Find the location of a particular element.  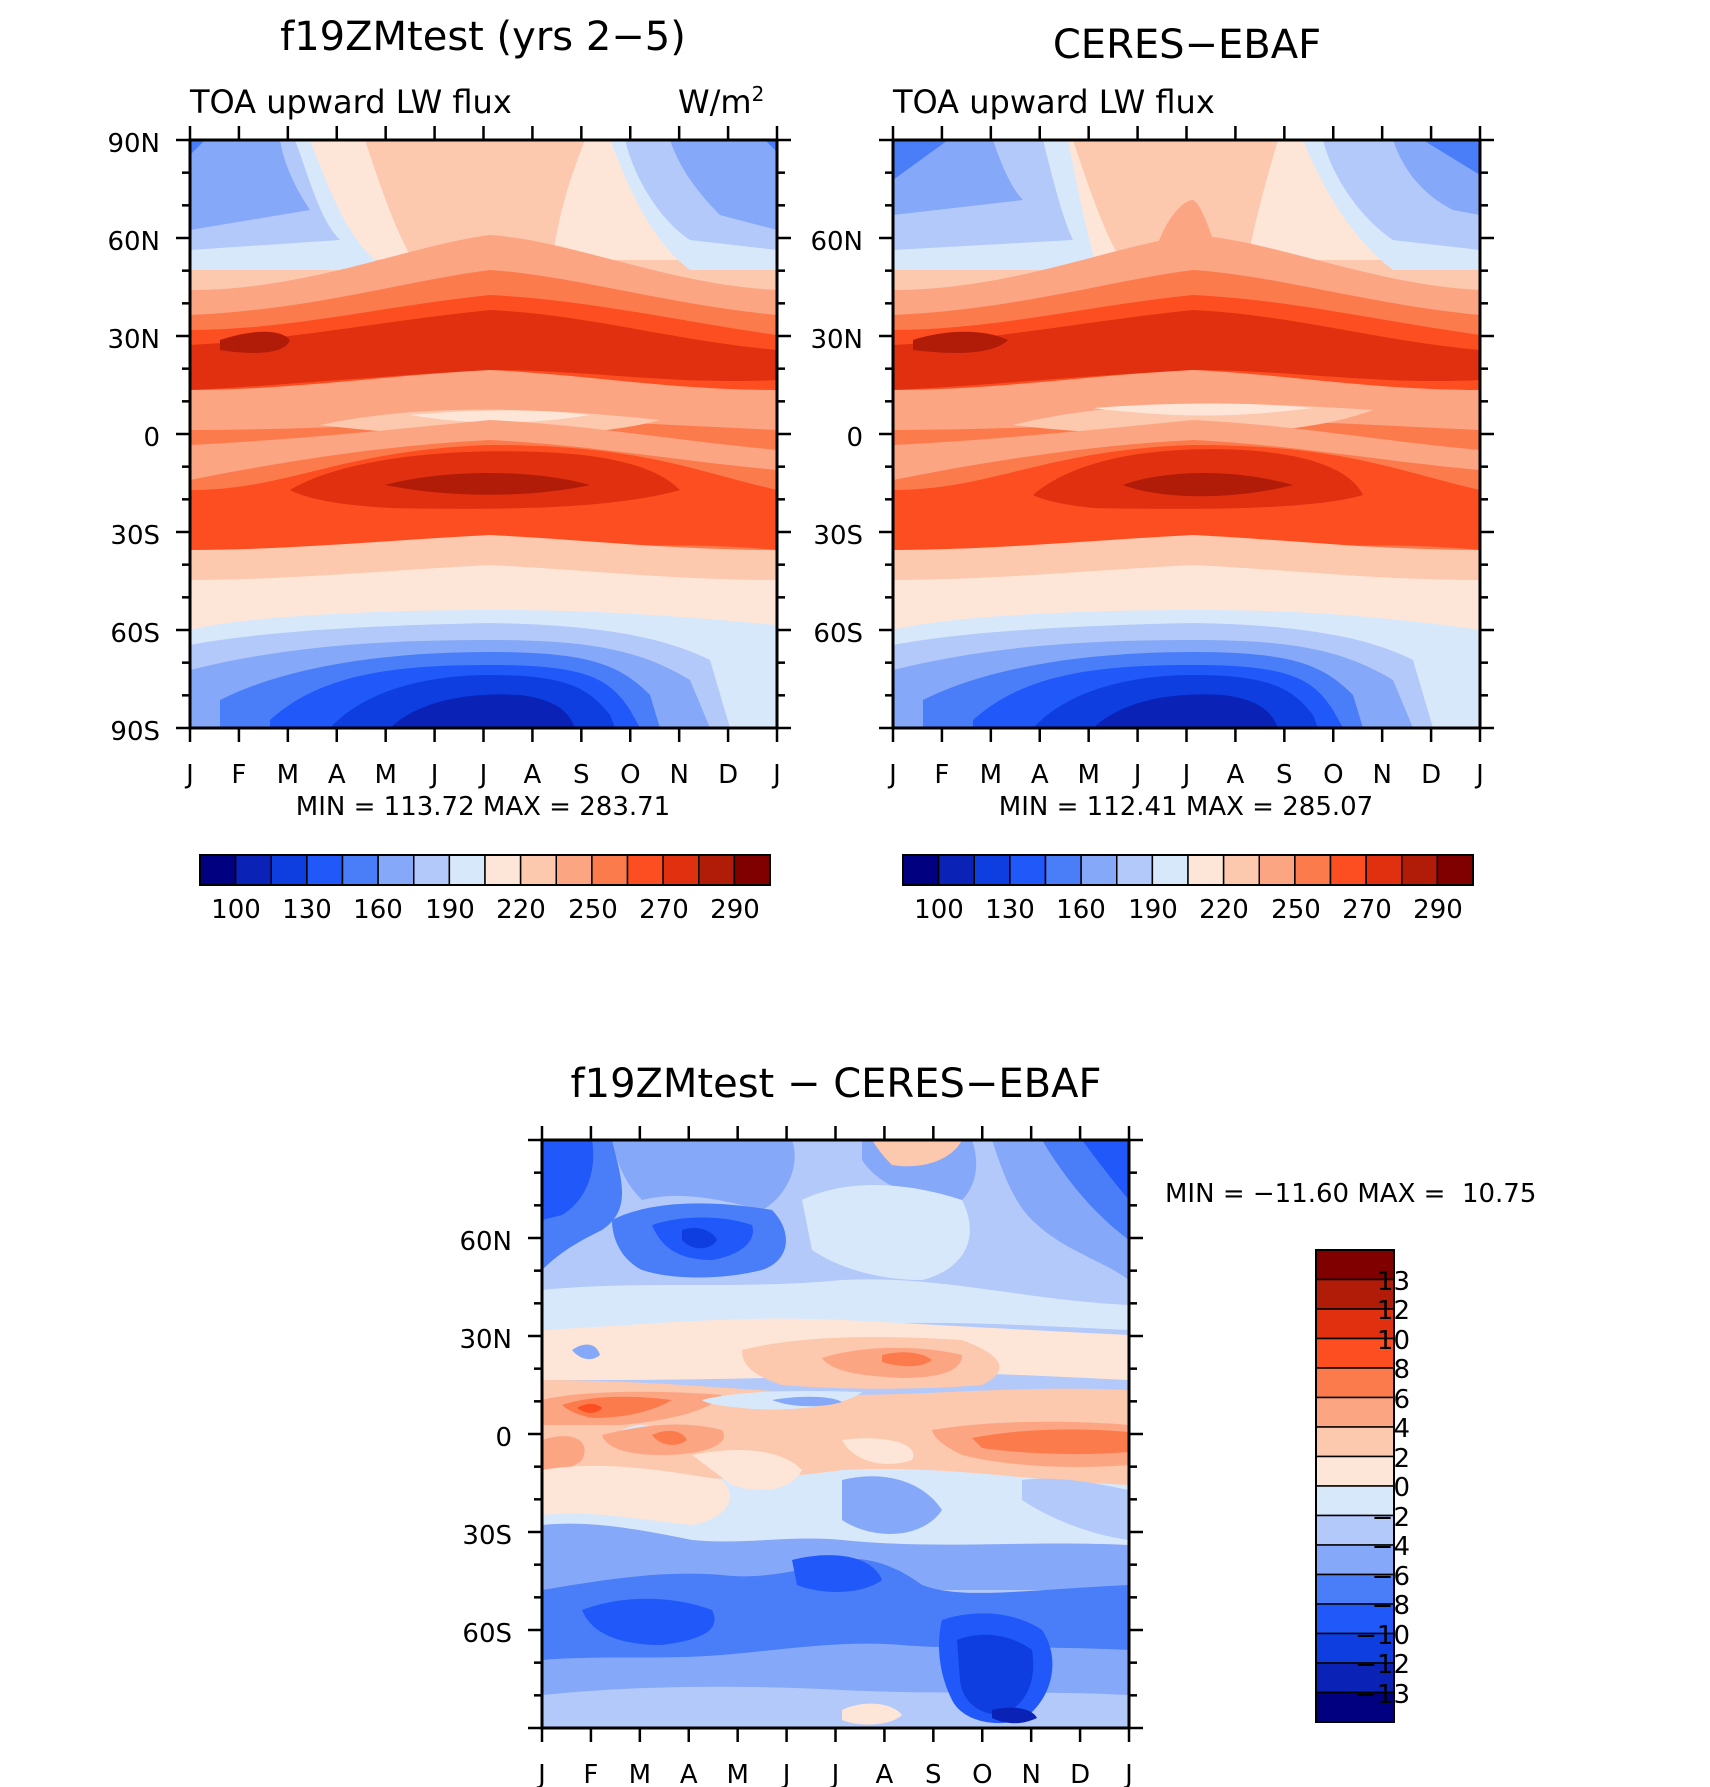

panel-obs-ylabel-60S: 60S is located at coordinates (838, 634).